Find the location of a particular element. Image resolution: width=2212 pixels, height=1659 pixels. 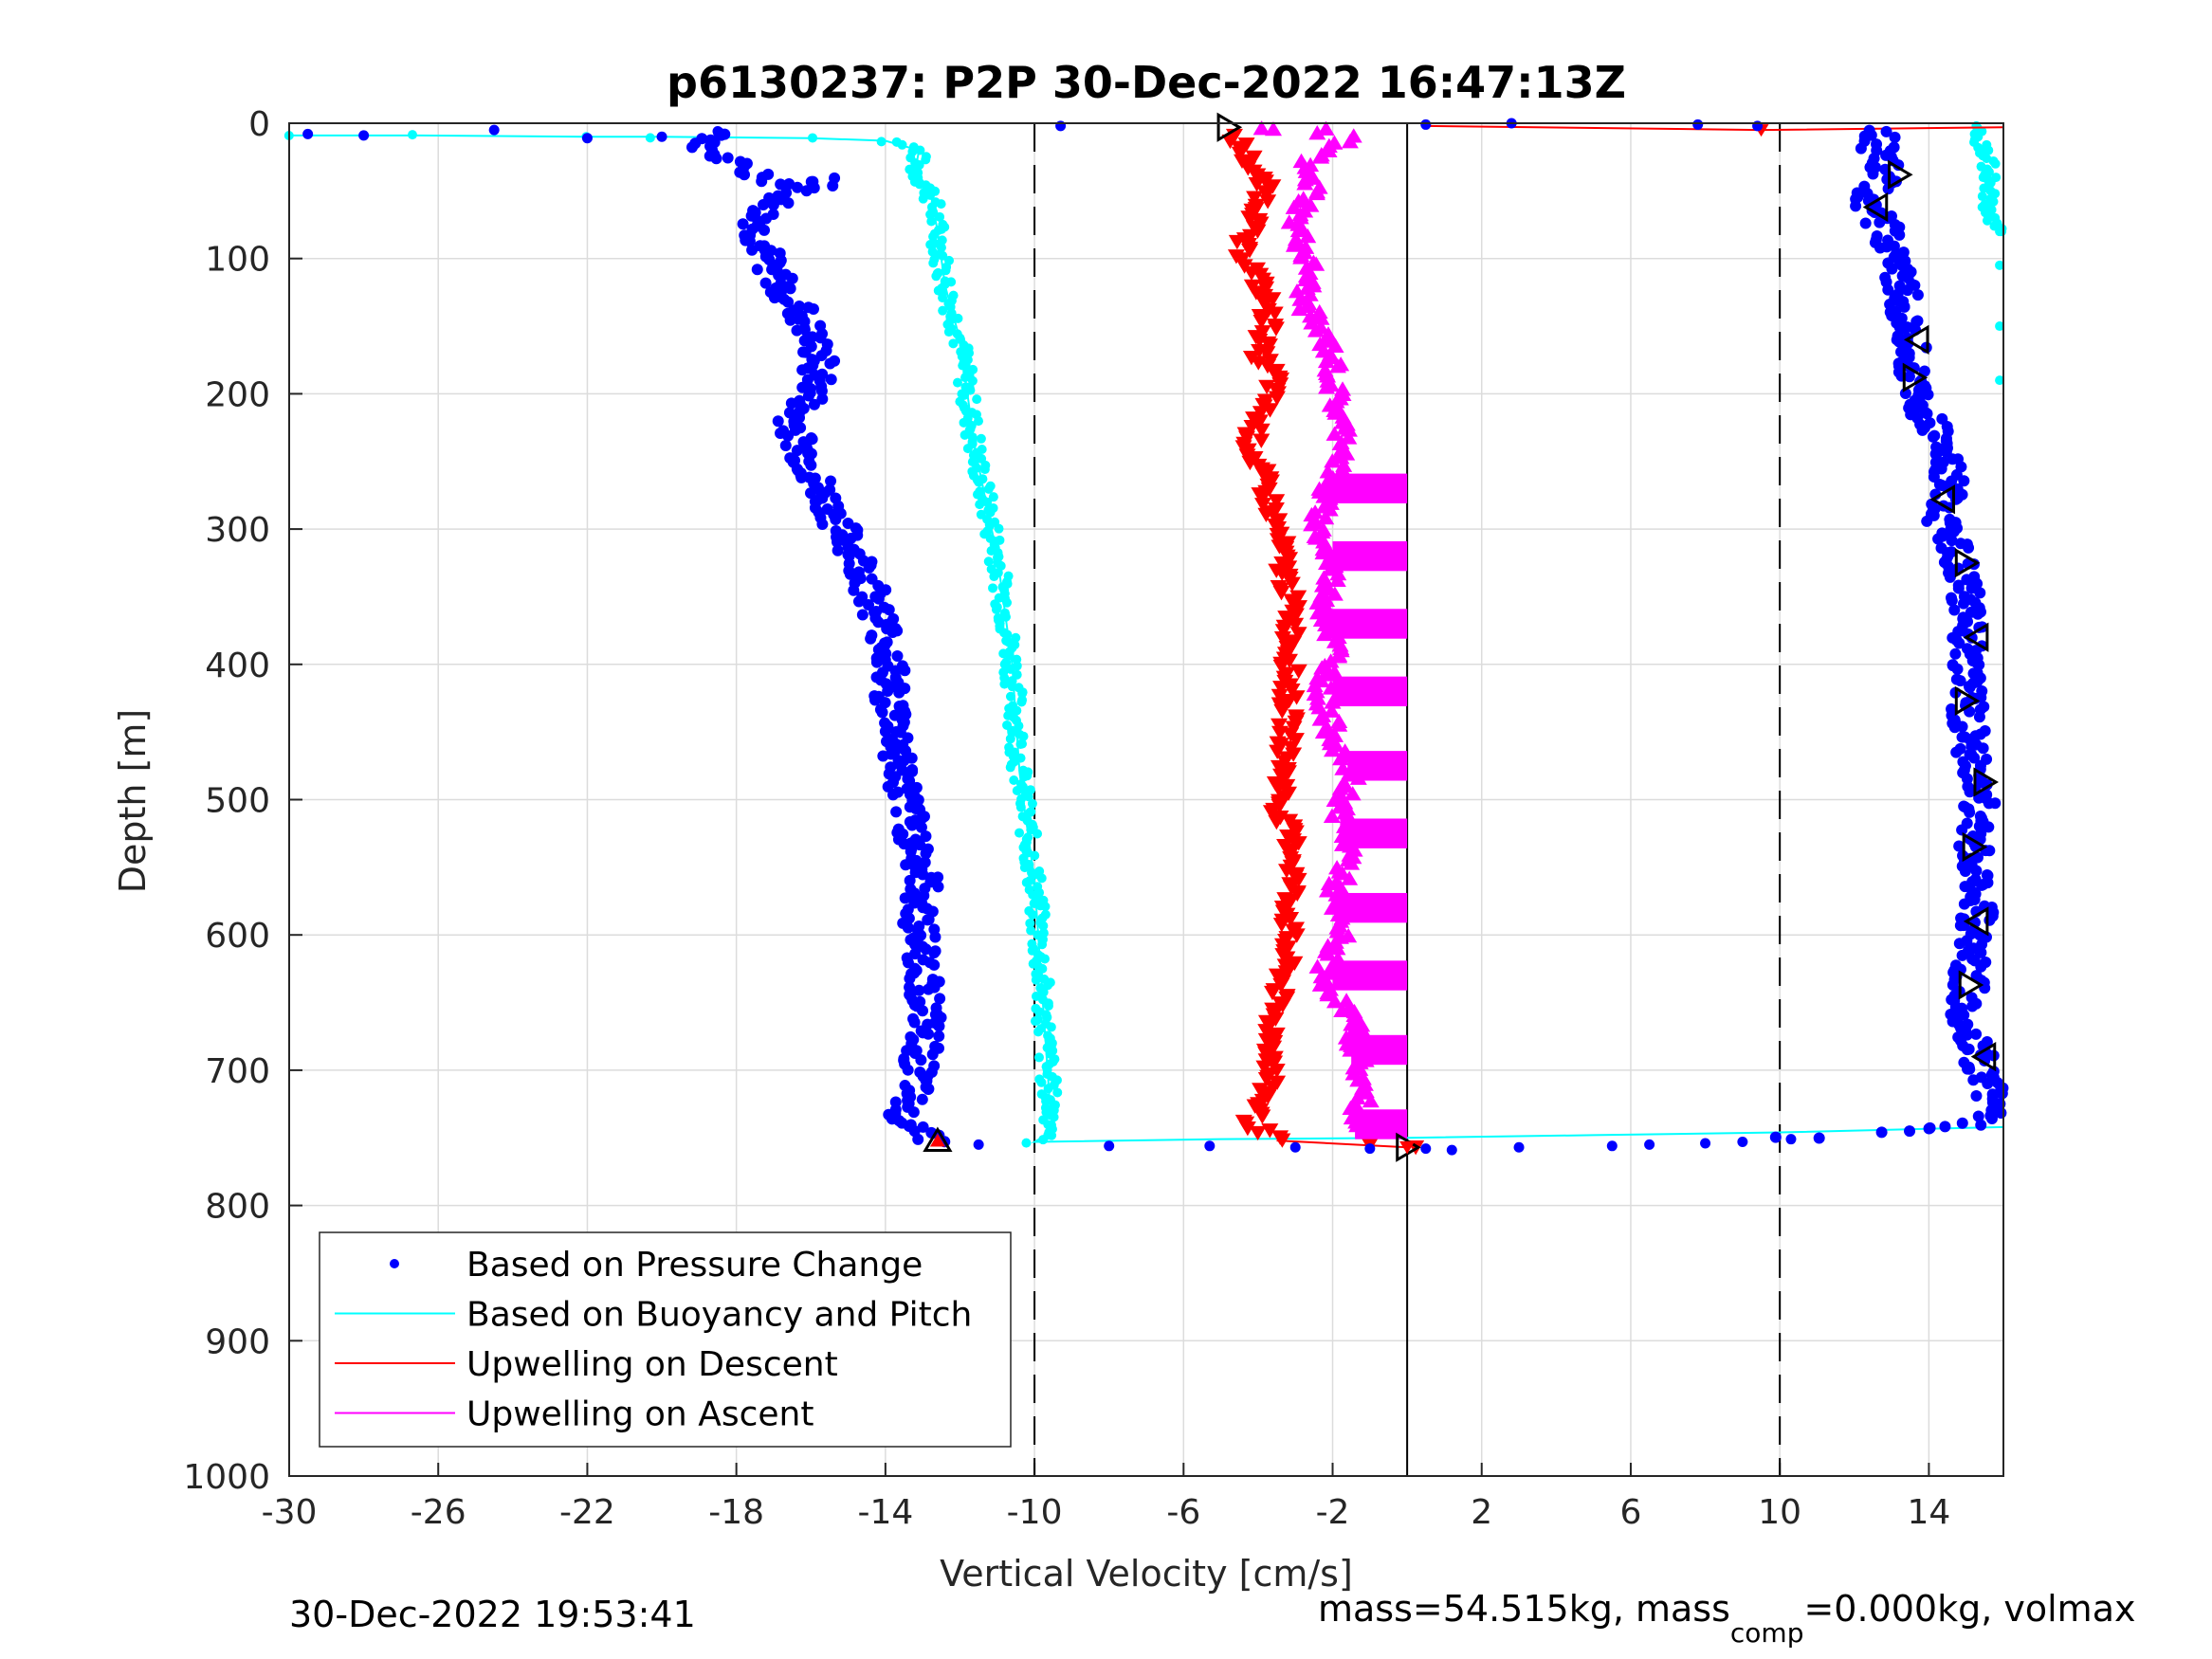

red-bottom-marker is located at coordinates (937, 1140).